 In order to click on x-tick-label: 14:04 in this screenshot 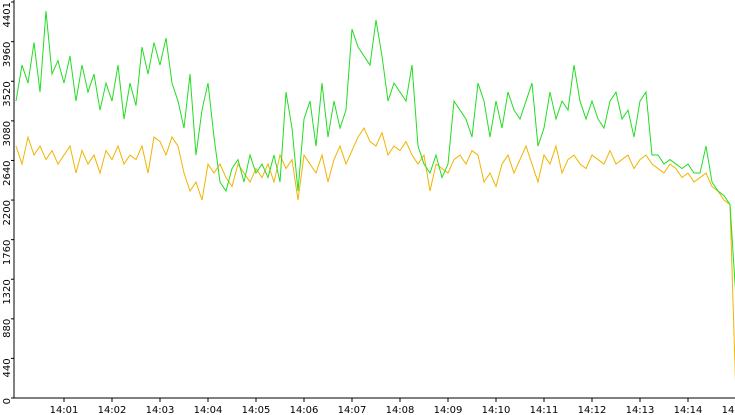, I will do `click(208, 410)`.